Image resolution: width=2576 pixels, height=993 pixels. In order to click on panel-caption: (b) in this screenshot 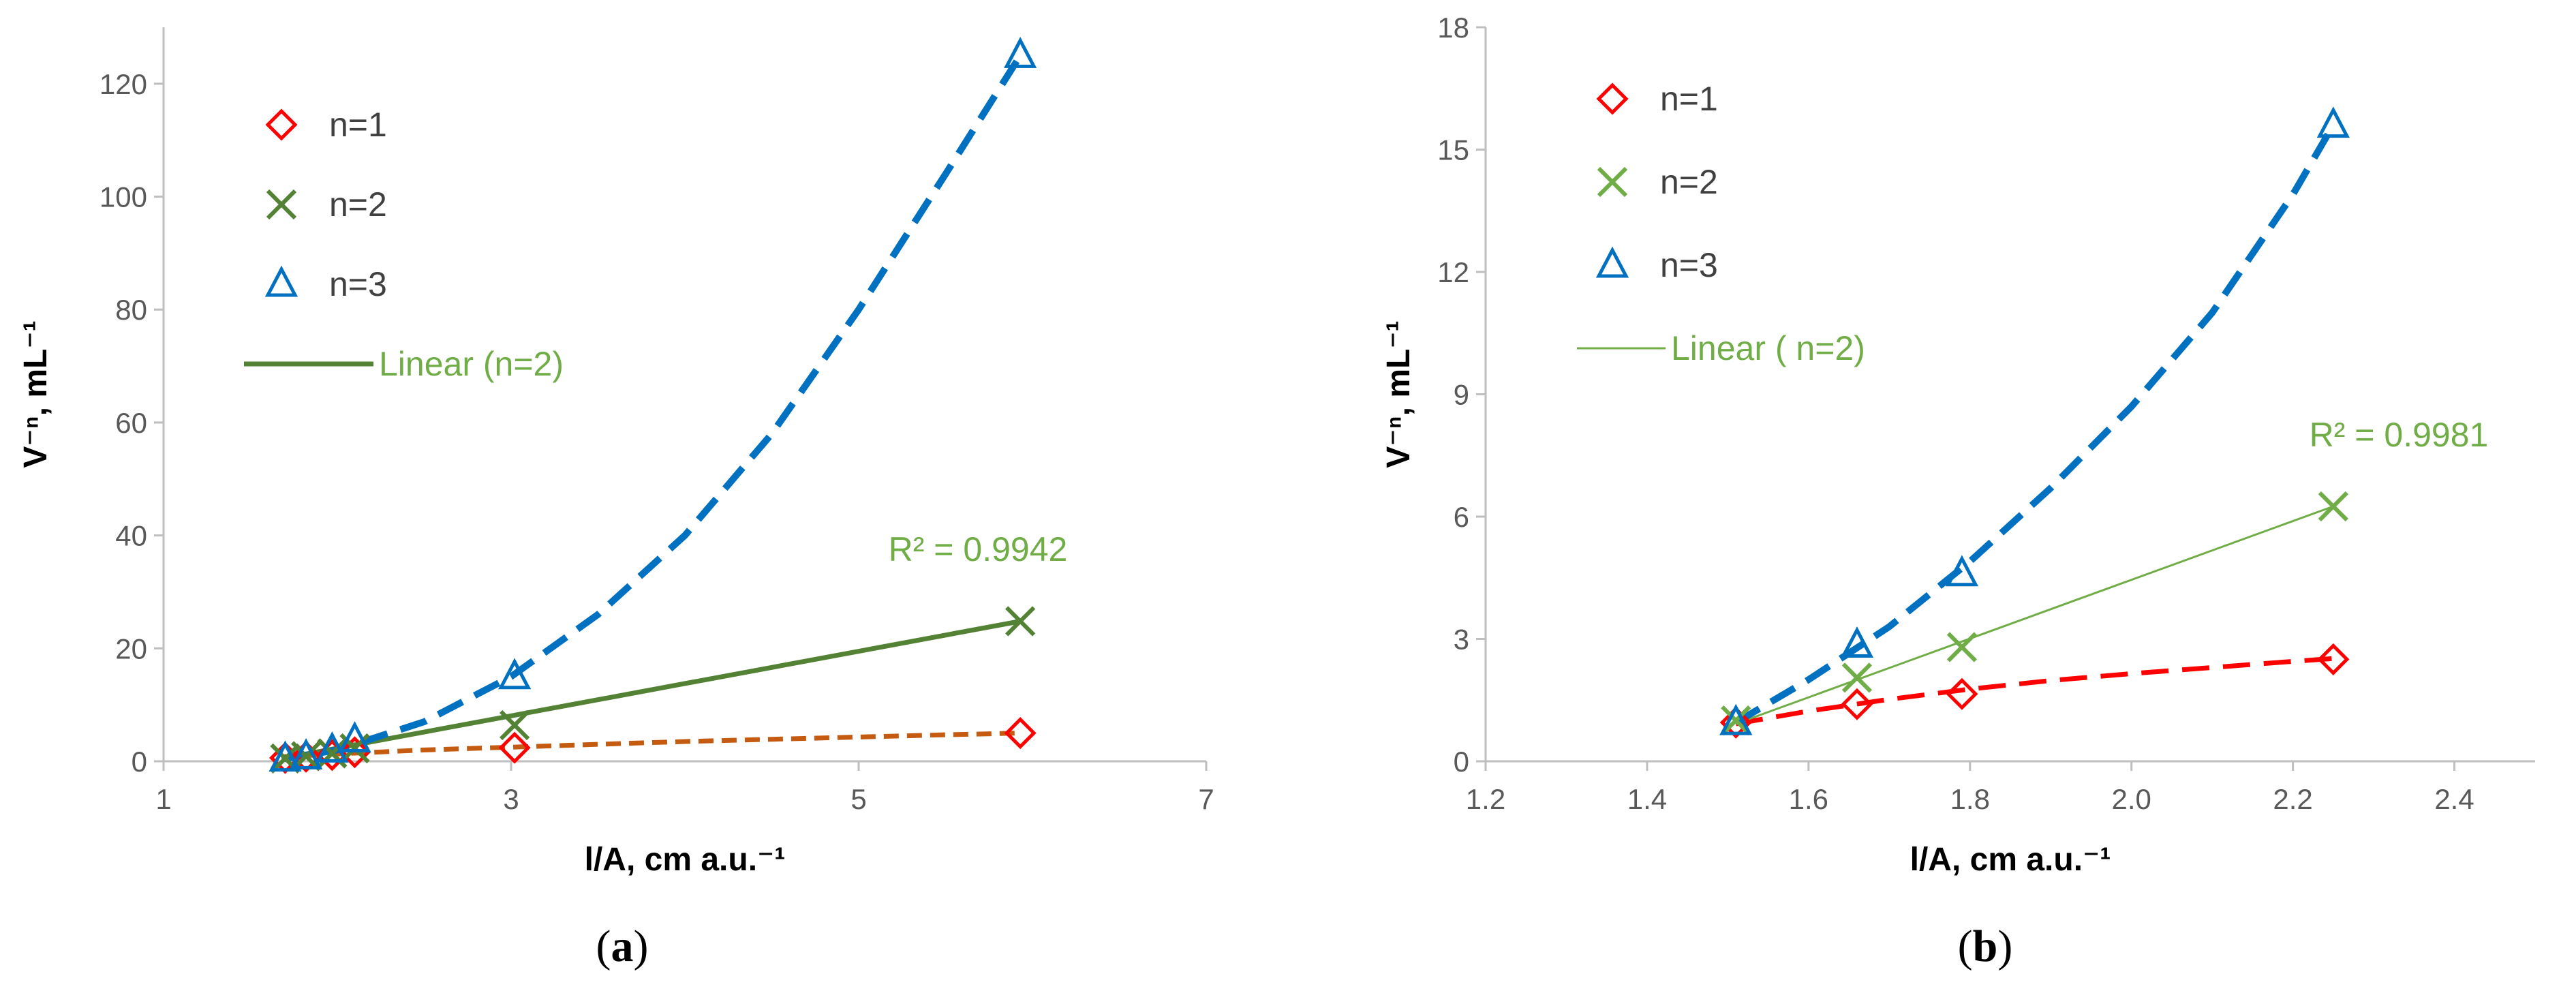, I will do `click(1986, 946)`.